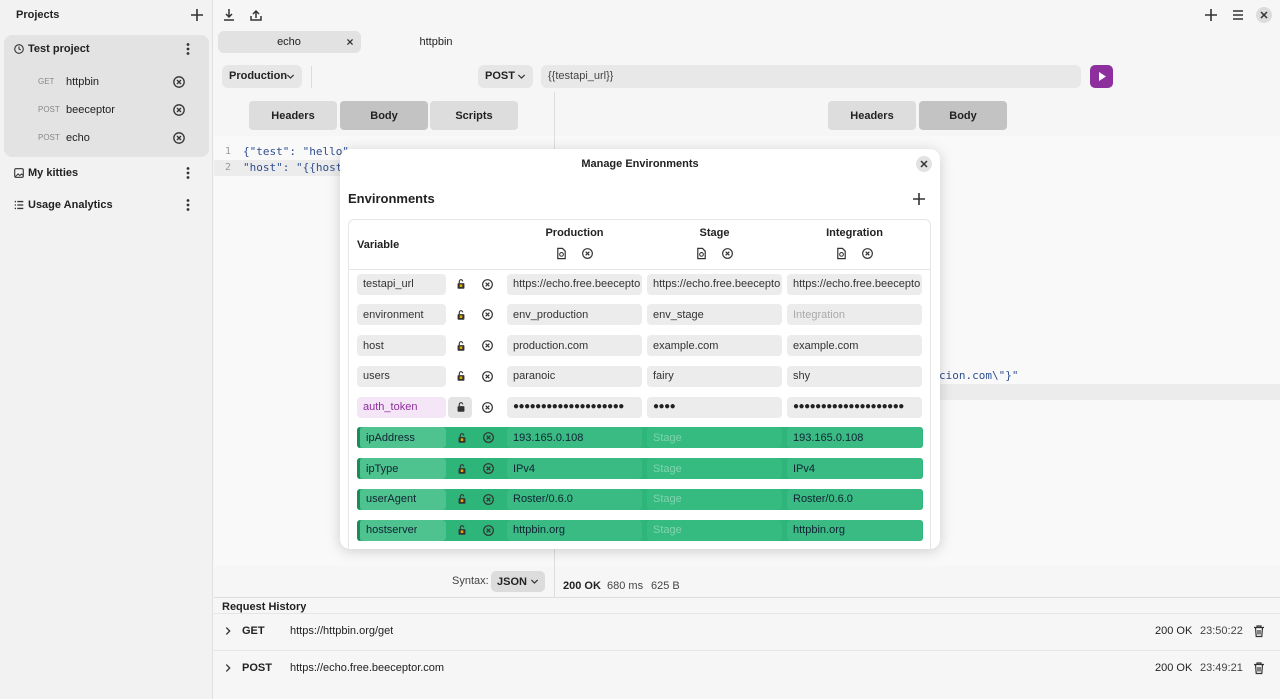 The height and width of the screenshot is (699, 1280). What do you see at coordinates (401, 407) in the screenshot?
I see `variable-name-field: auth_token` at bounding box center [401, 407].